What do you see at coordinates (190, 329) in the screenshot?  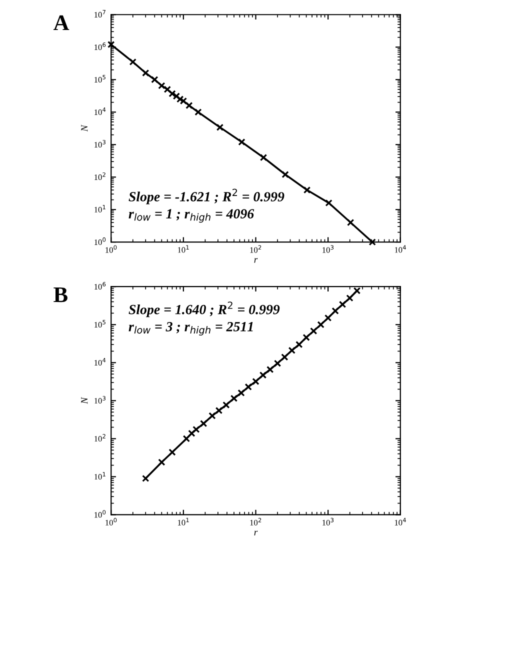 I see `annotation: r$_{low}$ = 3 ; r$_{high}$ = 2511` at bounding box center [190, 329].